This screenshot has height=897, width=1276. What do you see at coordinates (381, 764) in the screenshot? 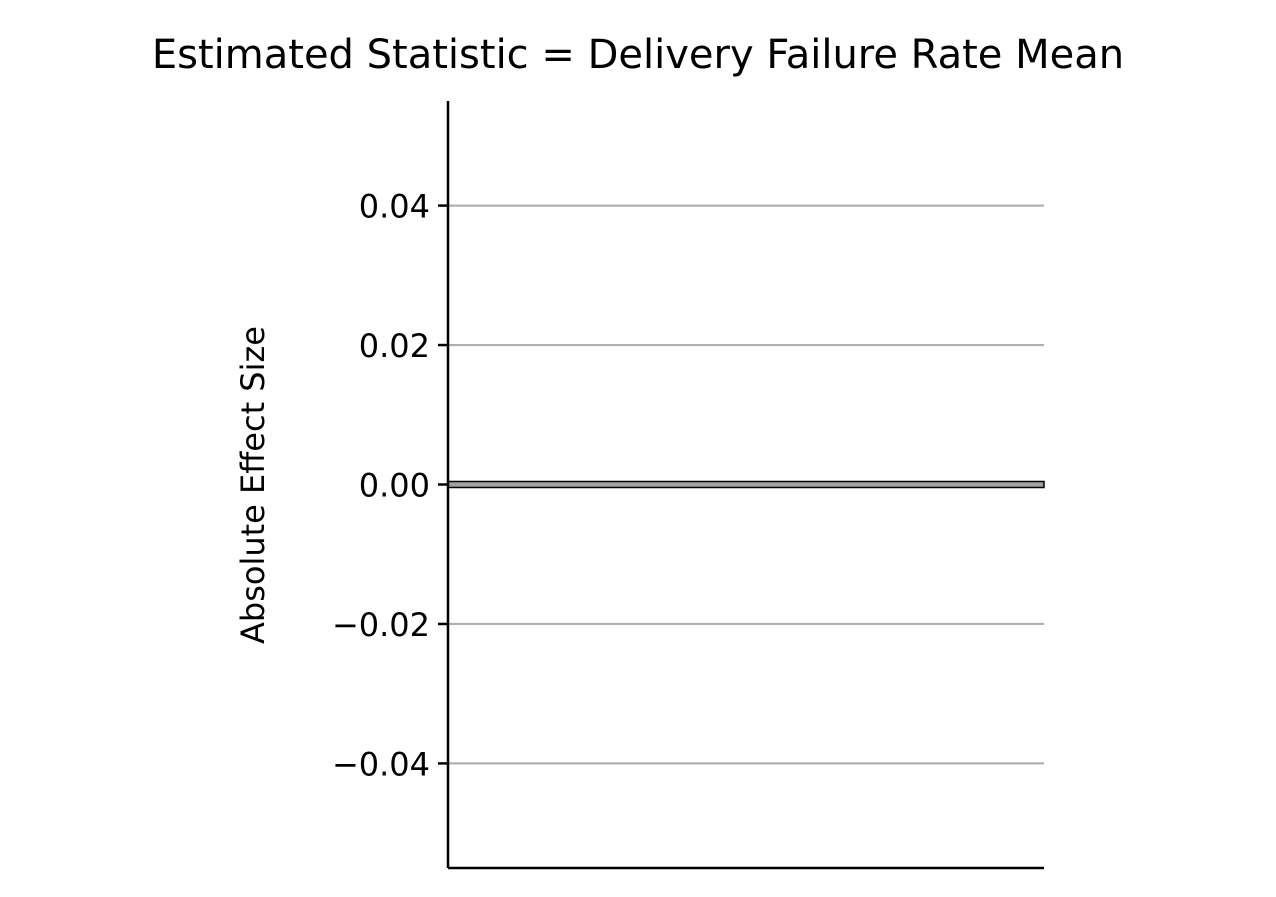
I see `y-tick-label: −0.04` at bounding box center [381, 764].